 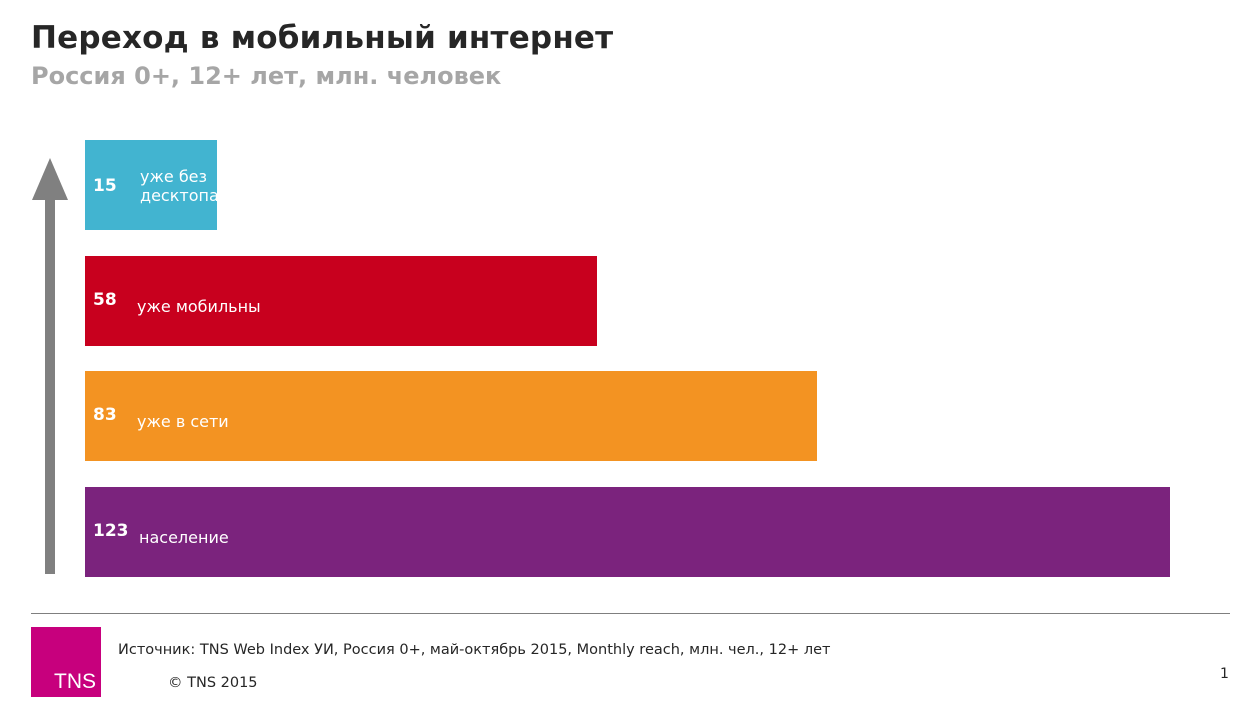 I want to click on bar-value-label: 58, so click(x=105, y=300).